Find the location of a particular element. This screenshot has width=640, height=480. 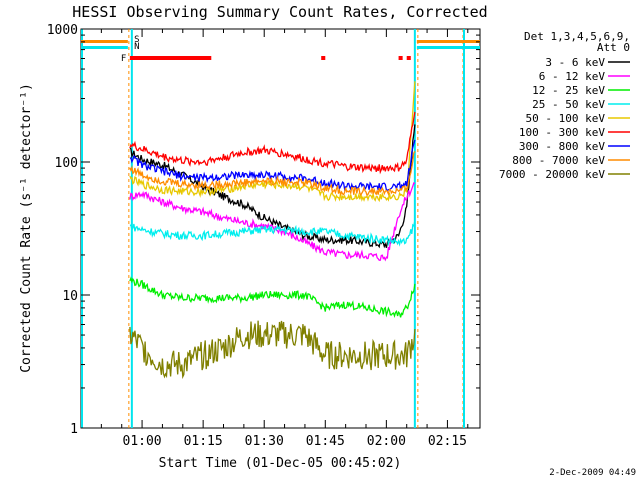

legend-entry-label: 12 - 25 keV is located at coordinates (568, 90).